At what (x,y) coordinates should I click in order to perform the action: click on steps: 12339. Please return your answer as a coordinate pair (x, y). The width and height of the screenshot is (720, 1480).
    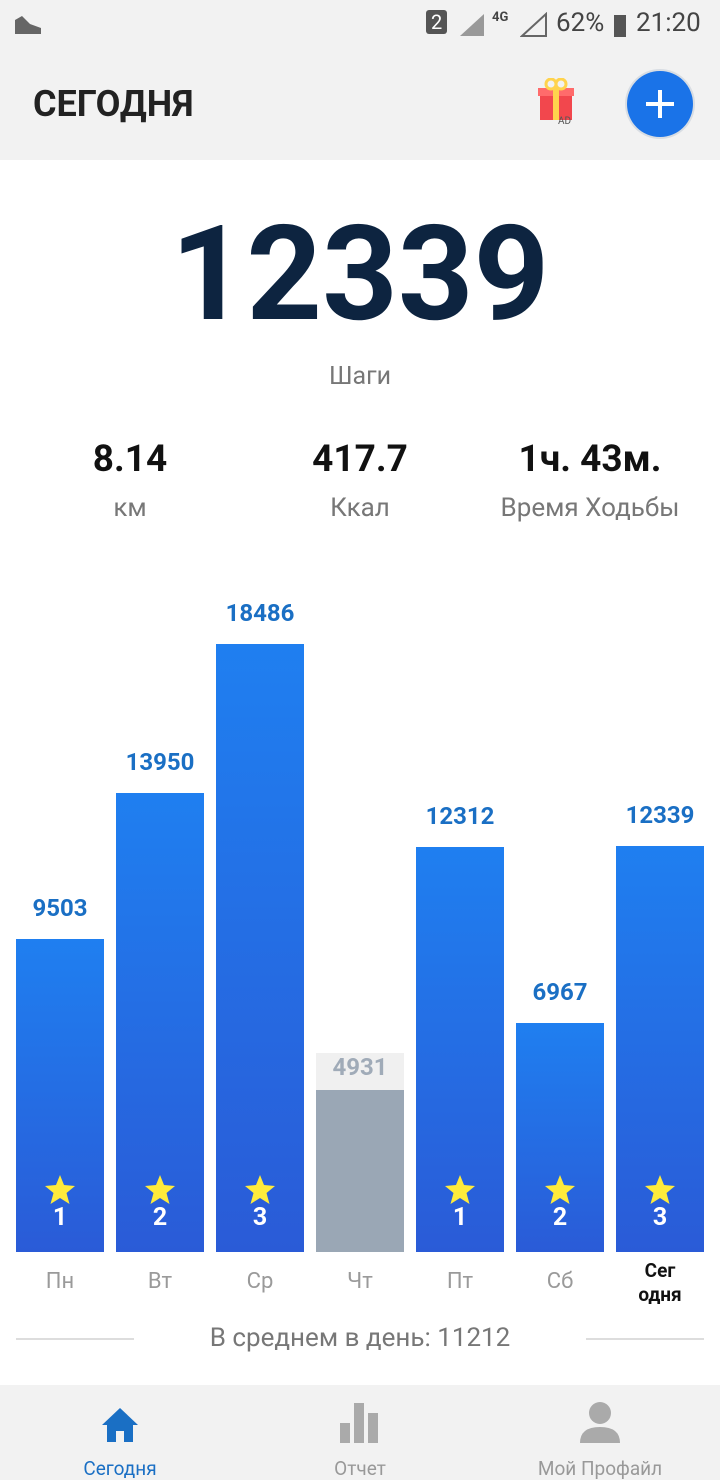
    Looking at the image, I should click on (360, 275).